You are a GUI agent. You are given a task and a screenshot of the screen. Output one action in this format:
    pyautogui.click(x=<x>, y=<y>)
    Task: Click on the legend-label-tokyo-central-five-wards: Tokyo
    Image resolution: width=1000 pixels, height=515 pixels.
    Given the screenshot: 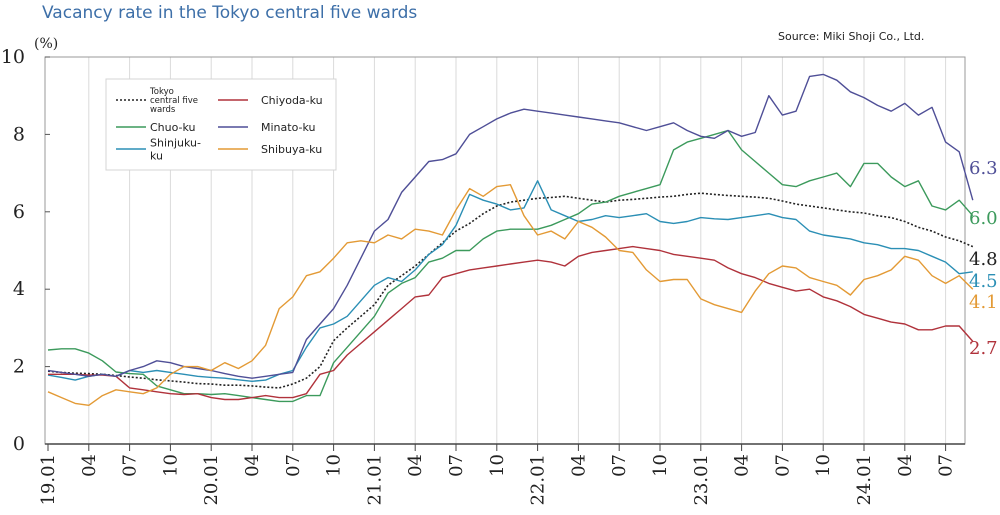 What is the action you would take?
    pyautogui.click(x=161, y=92)
    